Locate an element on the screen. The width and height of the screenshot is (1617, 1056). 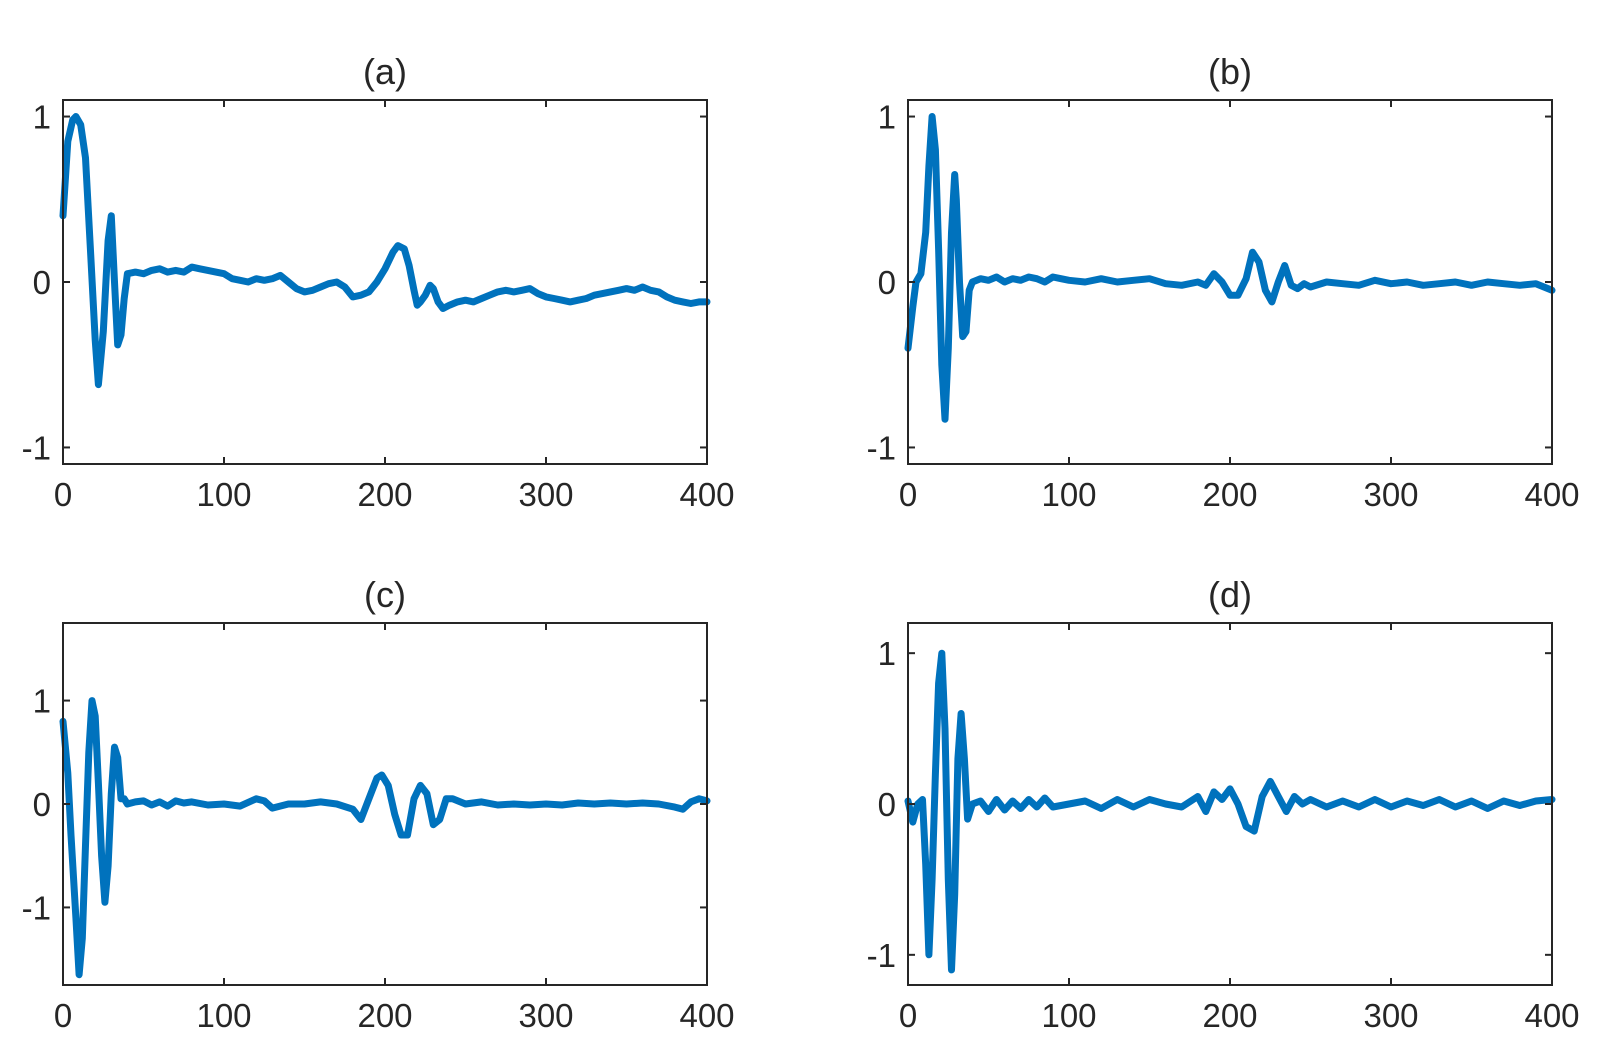
axes-frame is located at coordinates (385, 282).